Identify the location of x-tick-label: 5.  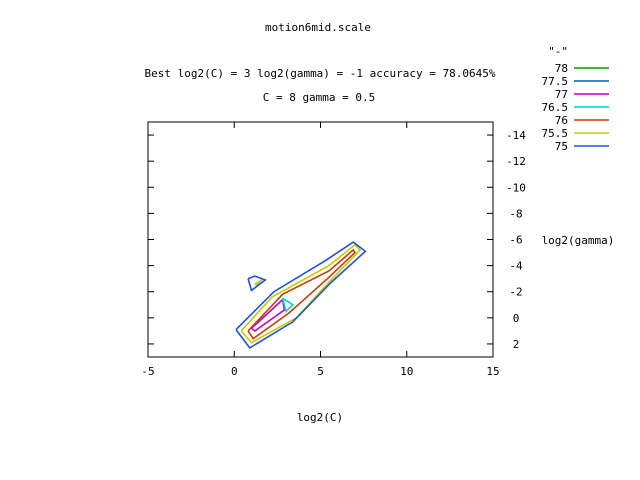
(320, 371).